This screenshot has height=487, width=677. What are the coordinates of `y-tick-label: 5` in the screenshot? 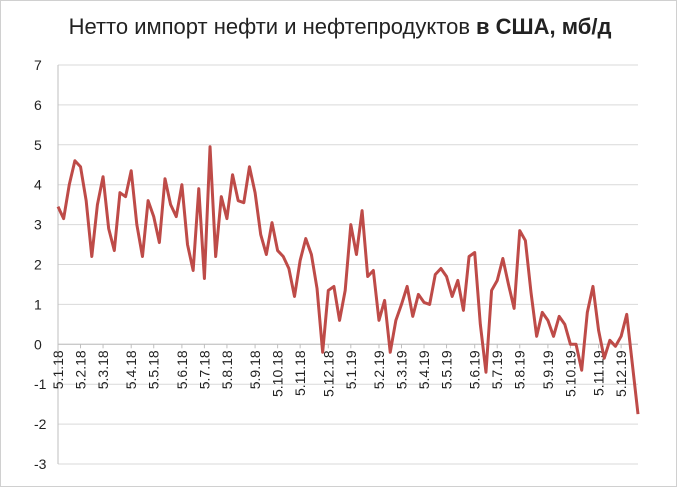 It's located at (38, 145).